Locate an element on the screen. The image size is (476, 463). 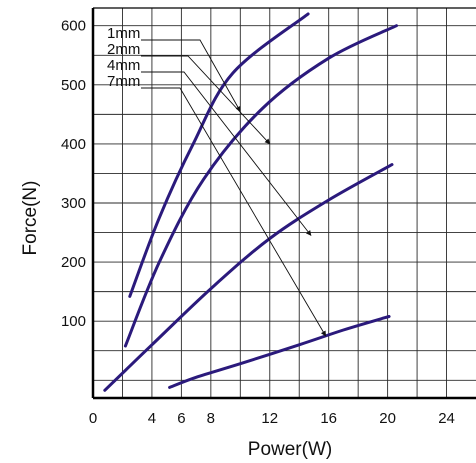
x-tick-label: 6 is located at coordinates (181, 418).